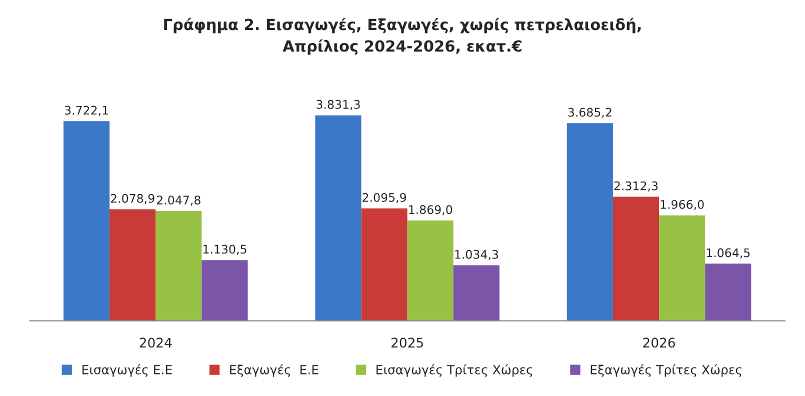 This screenshot has height=396, width=805. I want to click on data-label: 2.095,9, so click(384, 198).